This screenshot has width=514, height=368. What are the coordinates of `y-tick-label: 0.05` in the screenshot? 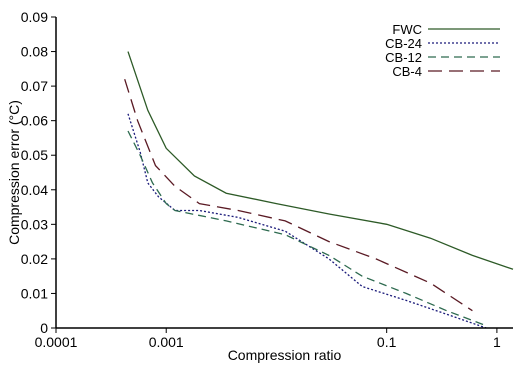 It's located at (34, 155).